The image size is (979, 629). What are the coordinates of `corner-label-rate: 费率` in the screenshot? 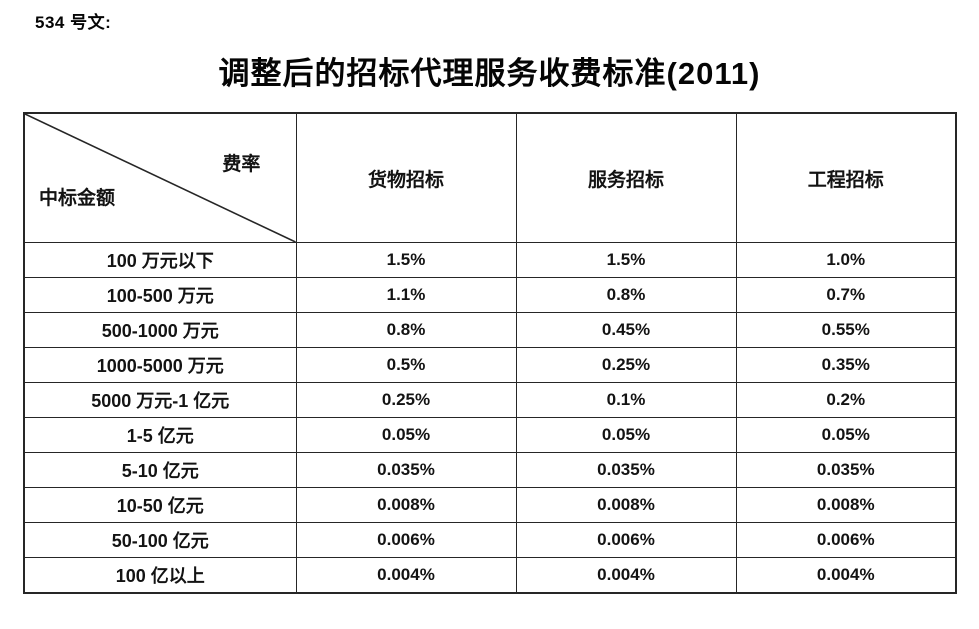 It's located at (241, 164).